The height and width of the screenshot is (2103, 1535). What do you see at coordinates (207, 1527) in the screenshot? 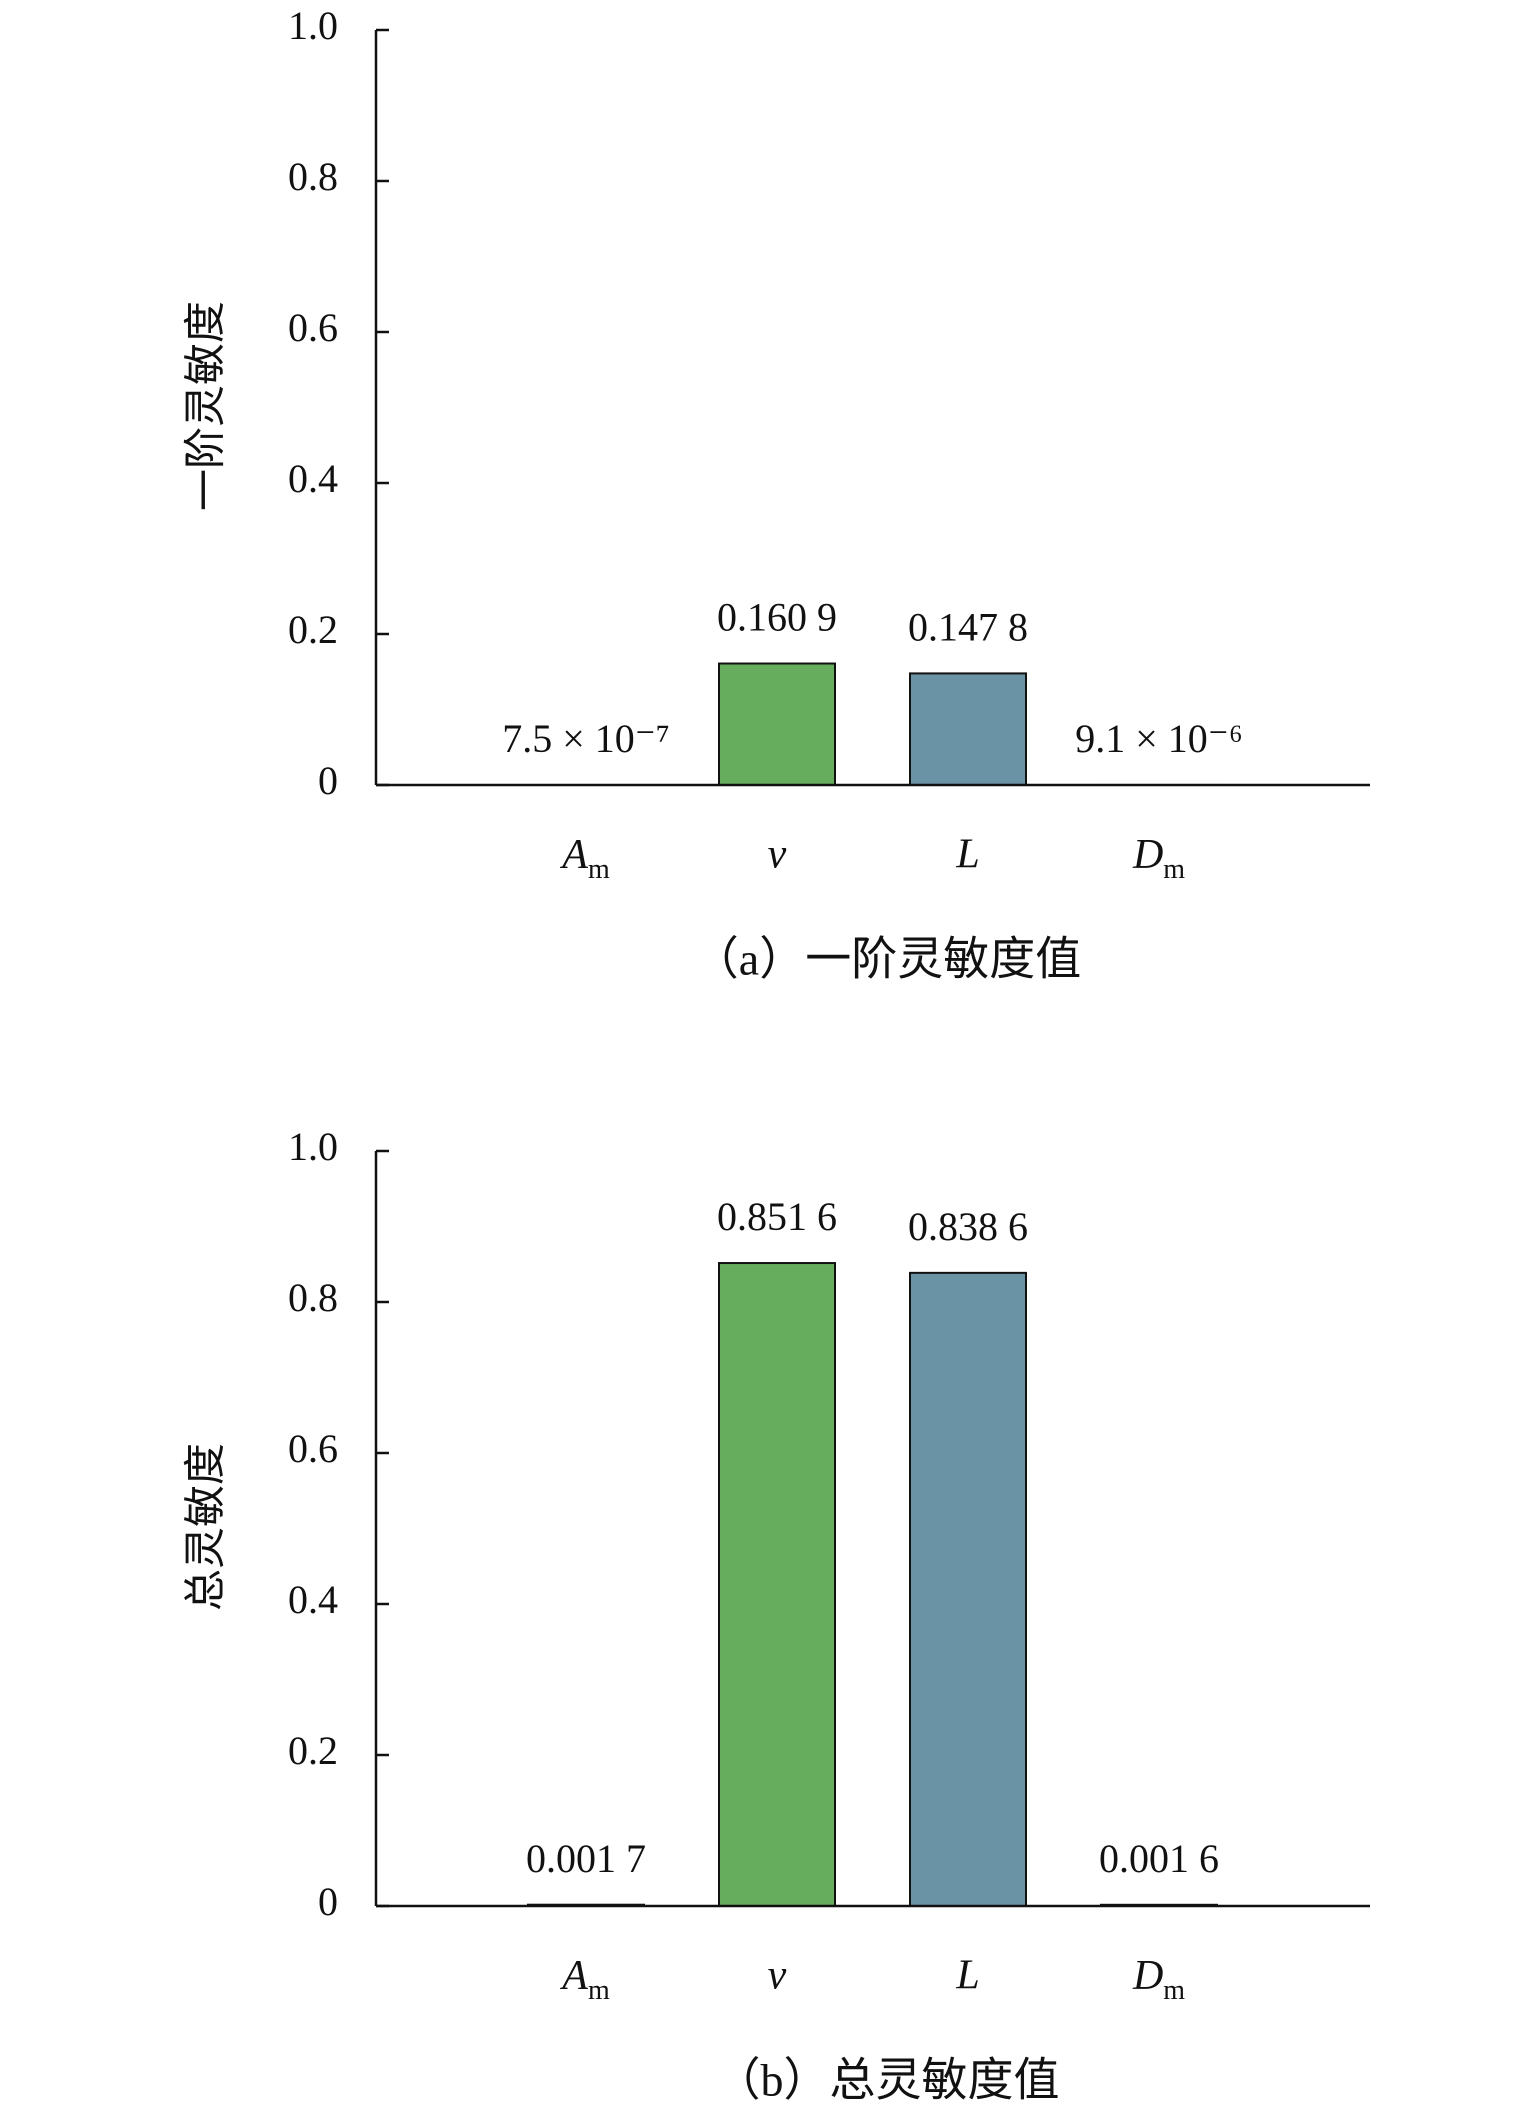
I see `y-axis-label: 总灵敏度` at bounding box center [207, 1527].